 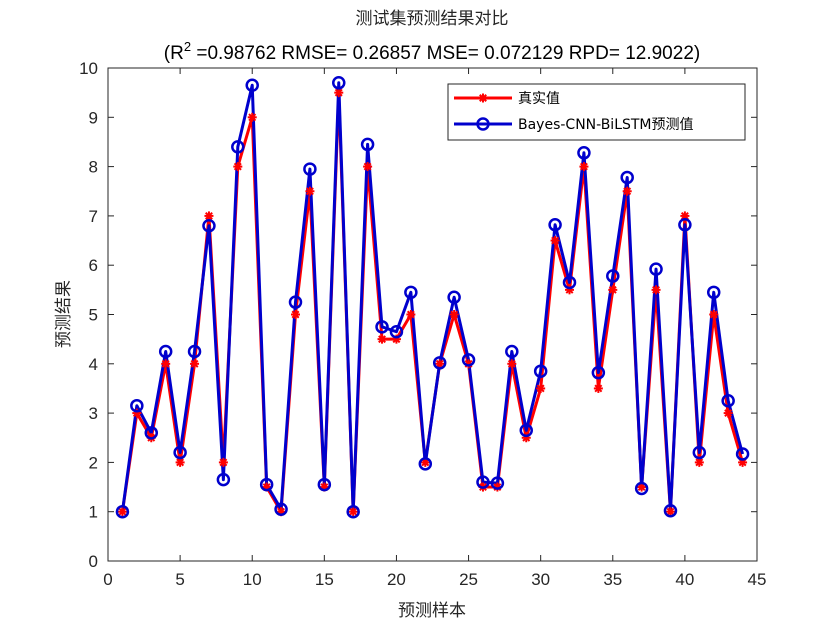 What do you see at coordinates (93, 265) in the screenshot?
I see `y-tick-label: 6` at bounding box center [93, 265].